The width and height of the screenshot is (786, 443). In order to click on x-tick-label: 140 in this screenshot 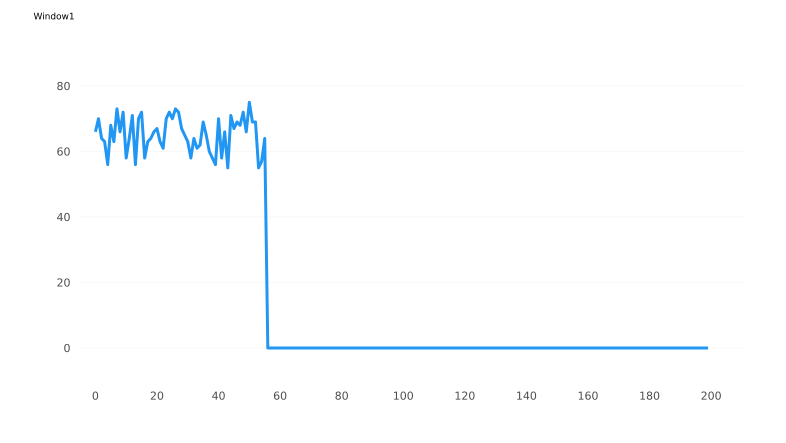, I will do `click(526, 396)`.